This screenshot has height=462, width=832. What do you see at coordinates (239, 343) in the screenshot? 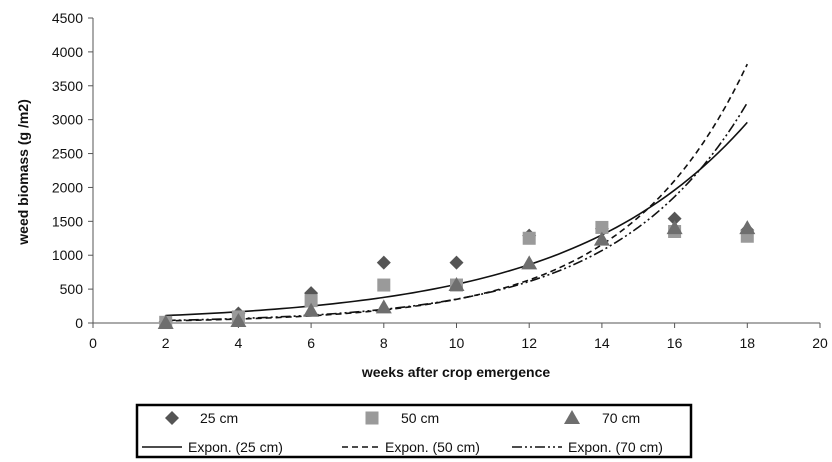
I see `x-tick-label: 4` at bounding box center [239, 343].